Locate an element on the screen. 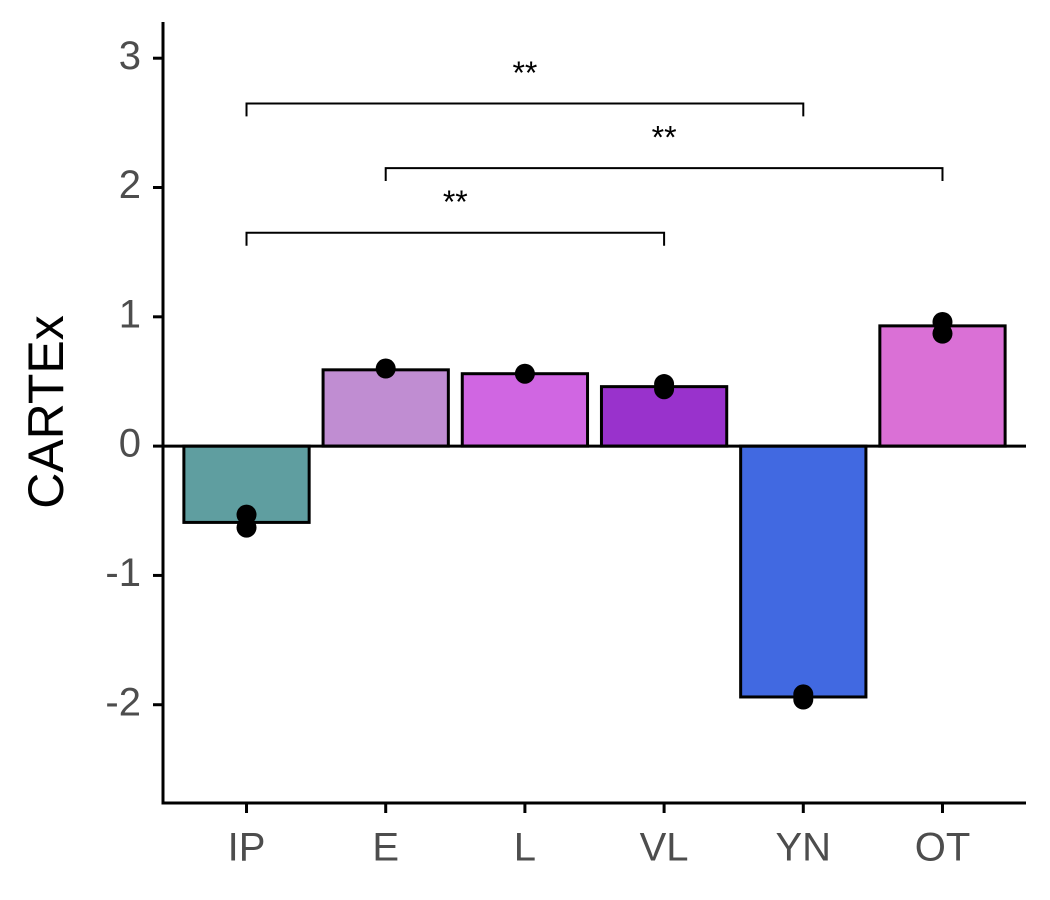  y-tick-label: -2 is located at coordinates (123, 702).